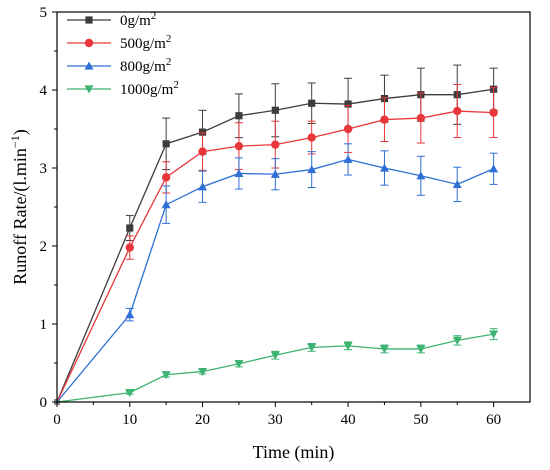 Image resolution: width=550 pixels, height=470 pixels. Describe the element at coordinates (145, 42) in the screenshot. I see `legend-label: 500g/m2` at that location.